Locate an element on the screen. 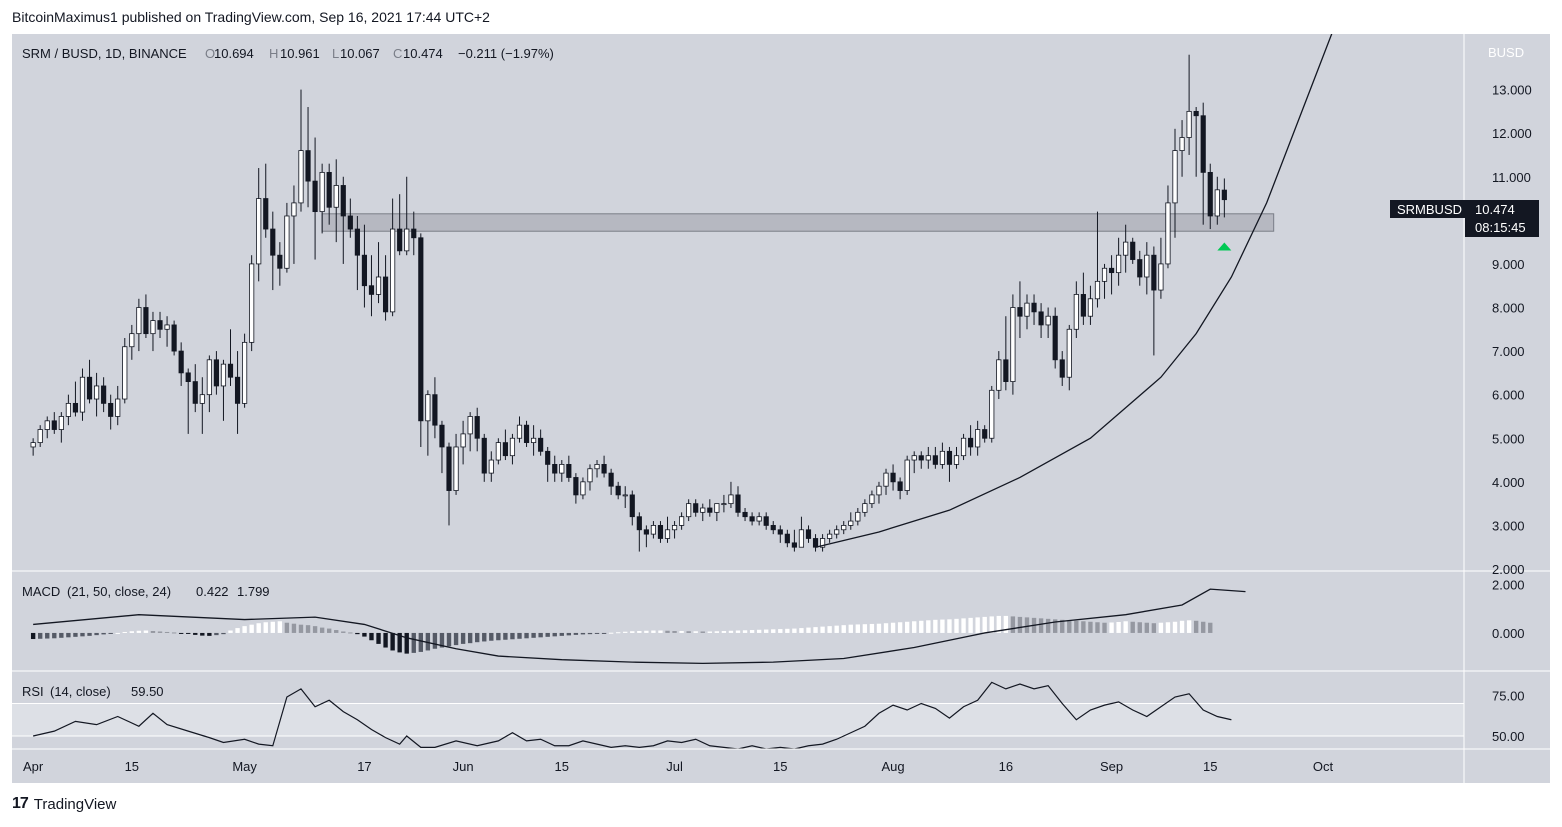 The width and height of the screenshot is (1562, 827). footer-brand: TradingView is located at coordinates (75, 804).